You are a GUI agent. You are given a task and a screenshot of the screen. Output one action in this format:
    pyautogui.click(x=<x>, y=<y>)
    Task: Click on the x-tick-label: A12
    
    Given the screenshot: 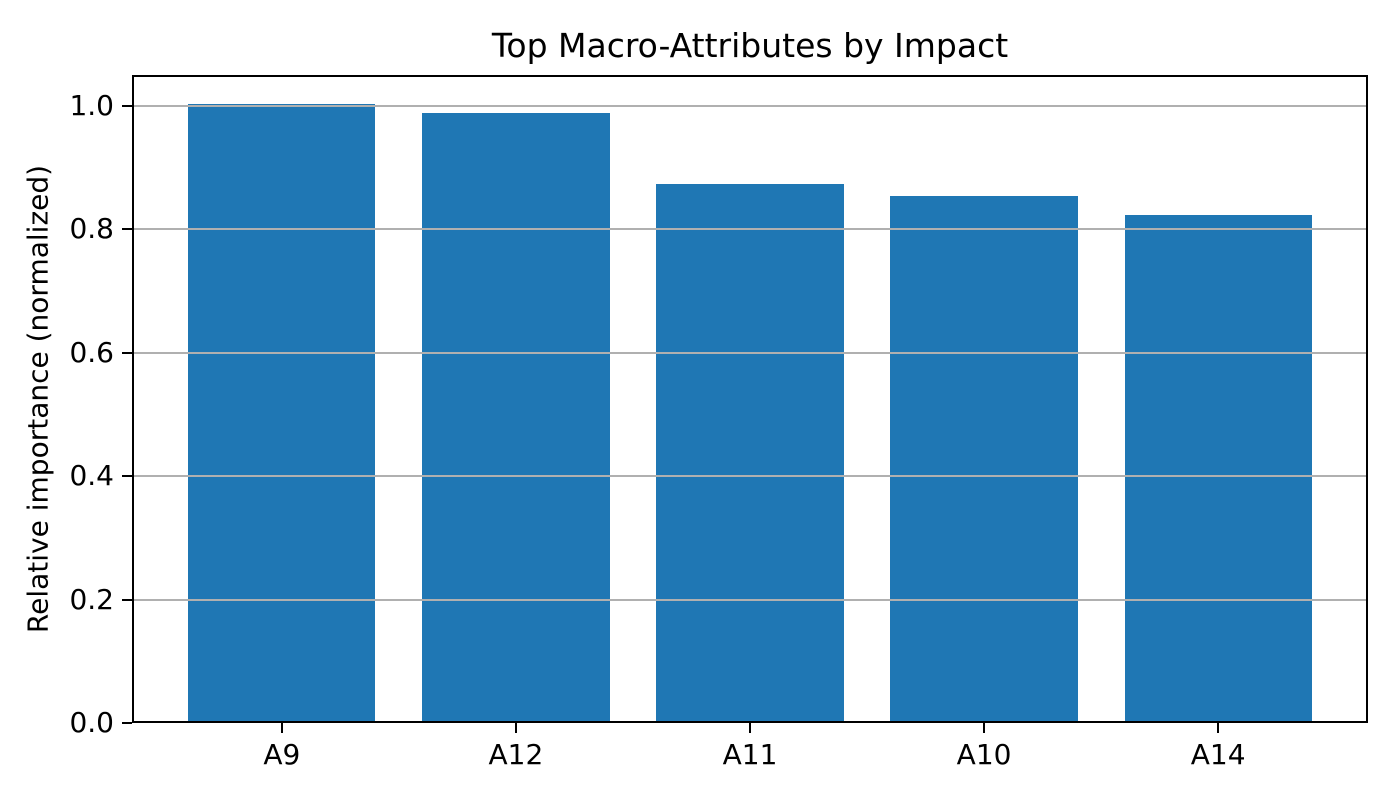 What is the action you would take?
    pyautogui.click(x=516, y=754)
    